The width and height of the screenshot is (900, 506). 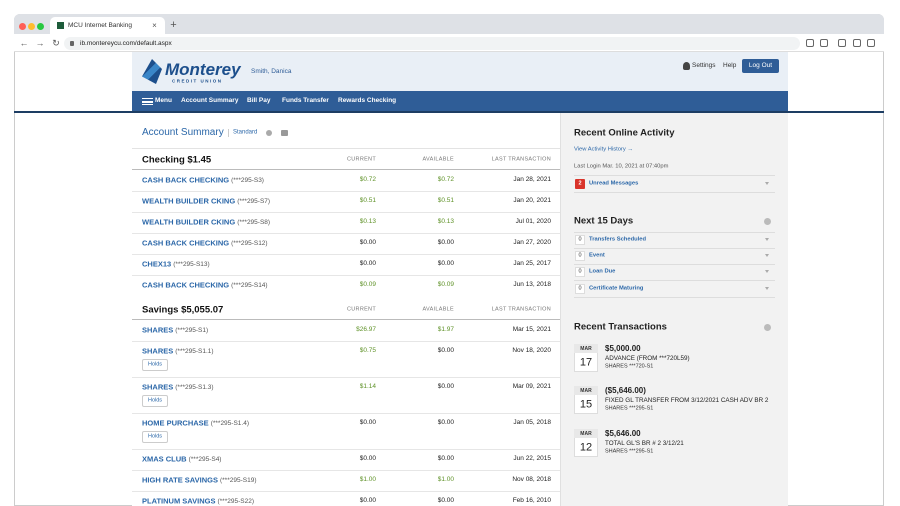 I want to click on nav-item: Rewards Checking, so click(x=367, y=101).